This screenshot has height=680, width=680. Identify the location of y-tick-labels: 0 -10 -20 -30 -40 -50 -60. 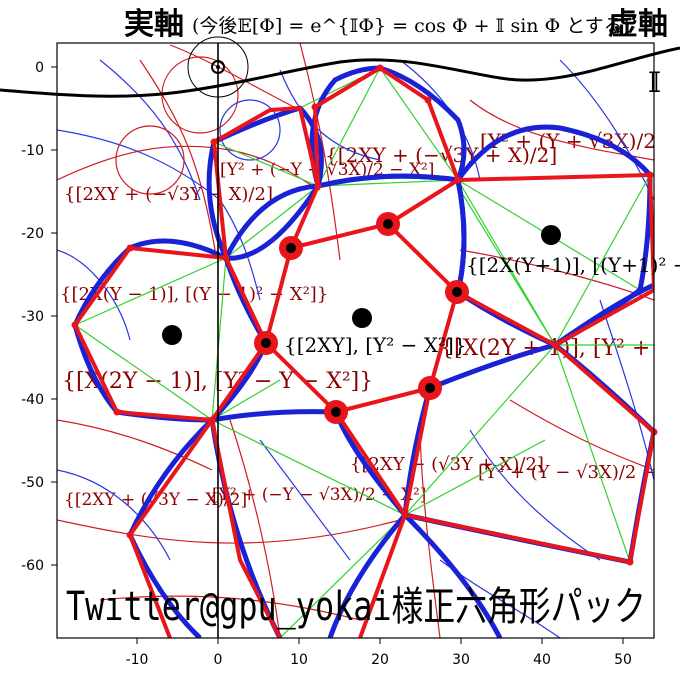
(32, 317).